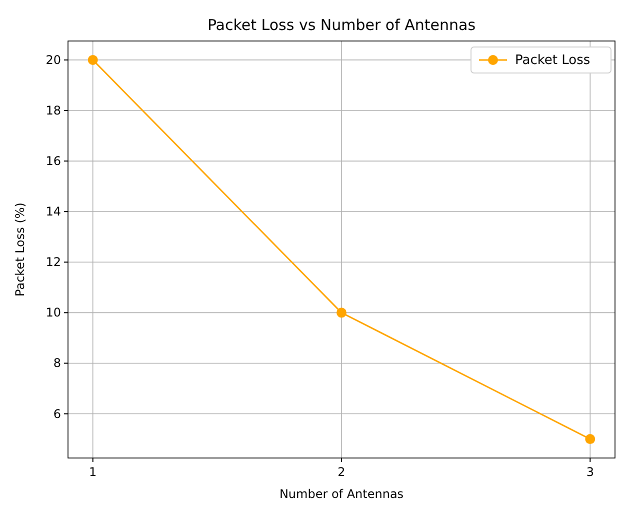 Image resolution: width=629 pixels, height=516 pixels. I want to click on y-axis-title: Packet Loss (%), so click(20, 249).